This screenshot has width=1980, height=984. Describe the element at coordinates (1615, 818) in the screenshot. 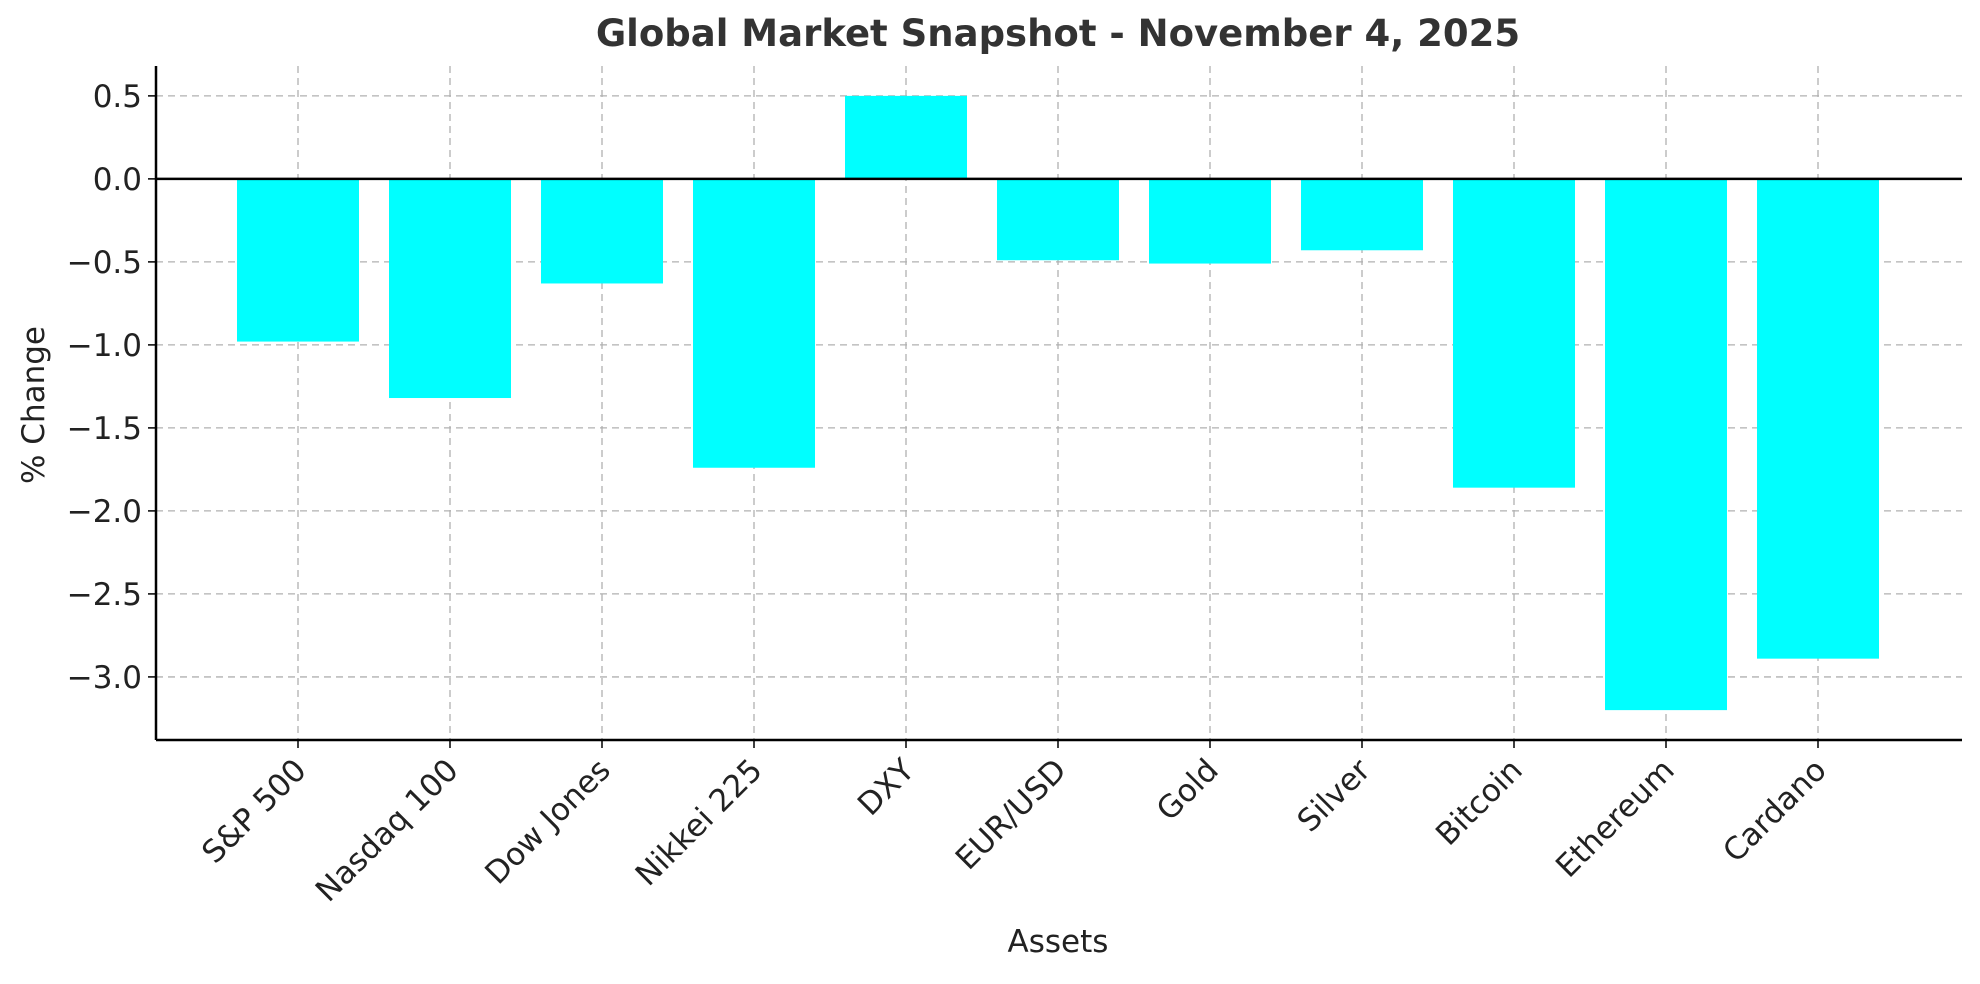

I see `x-tick-label: Ethereum` at that location.